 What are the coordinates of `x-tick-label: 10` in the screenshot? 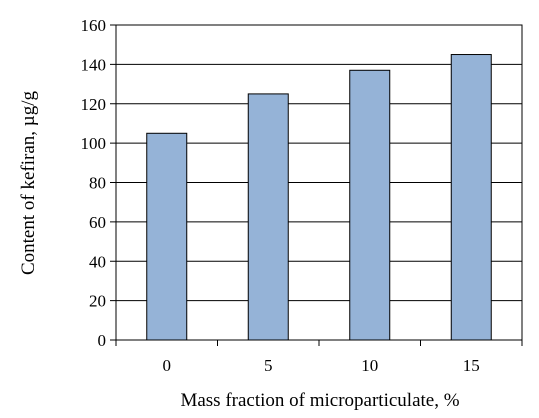 It's located at (369, 365).